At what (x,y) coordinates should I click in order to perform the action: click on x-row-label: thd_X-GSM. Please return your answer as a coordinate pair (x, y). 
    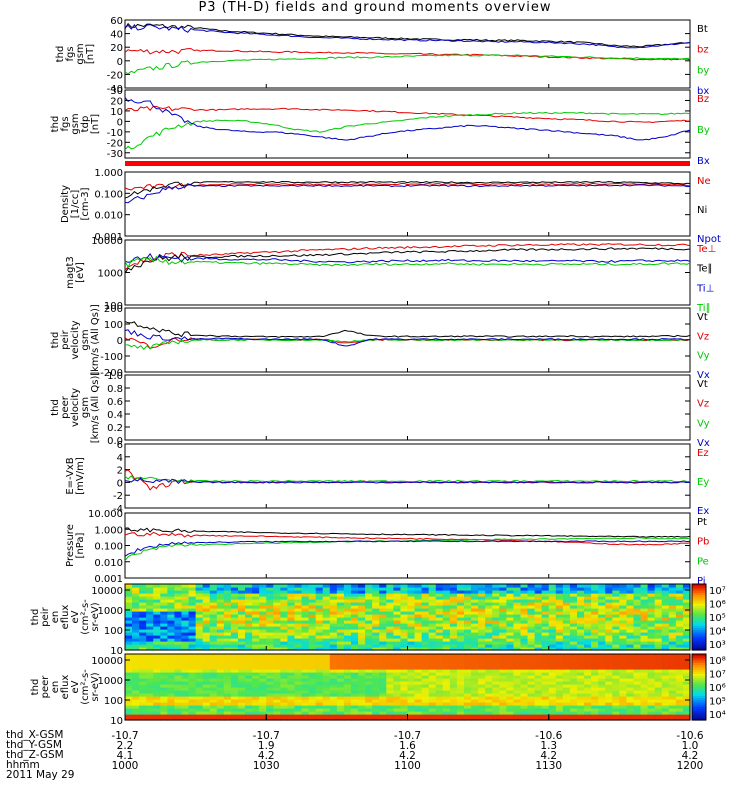
    Looking at the image, I should click on (35, 735).